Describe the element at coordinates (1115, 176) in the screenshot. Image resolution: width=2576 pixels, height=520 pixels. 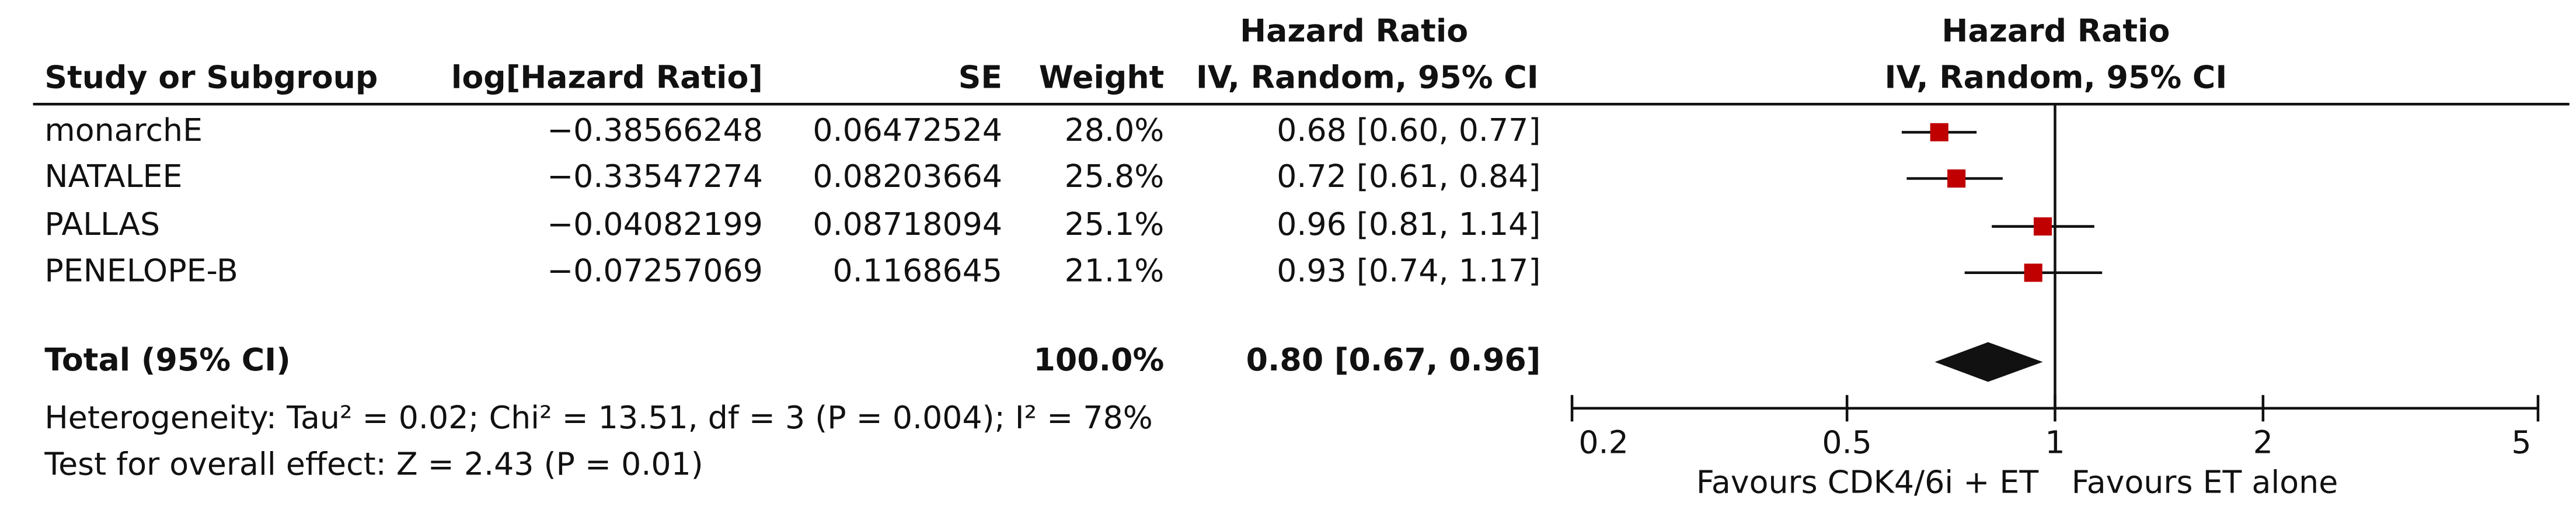
I see `weight: 25.8%` at that location.